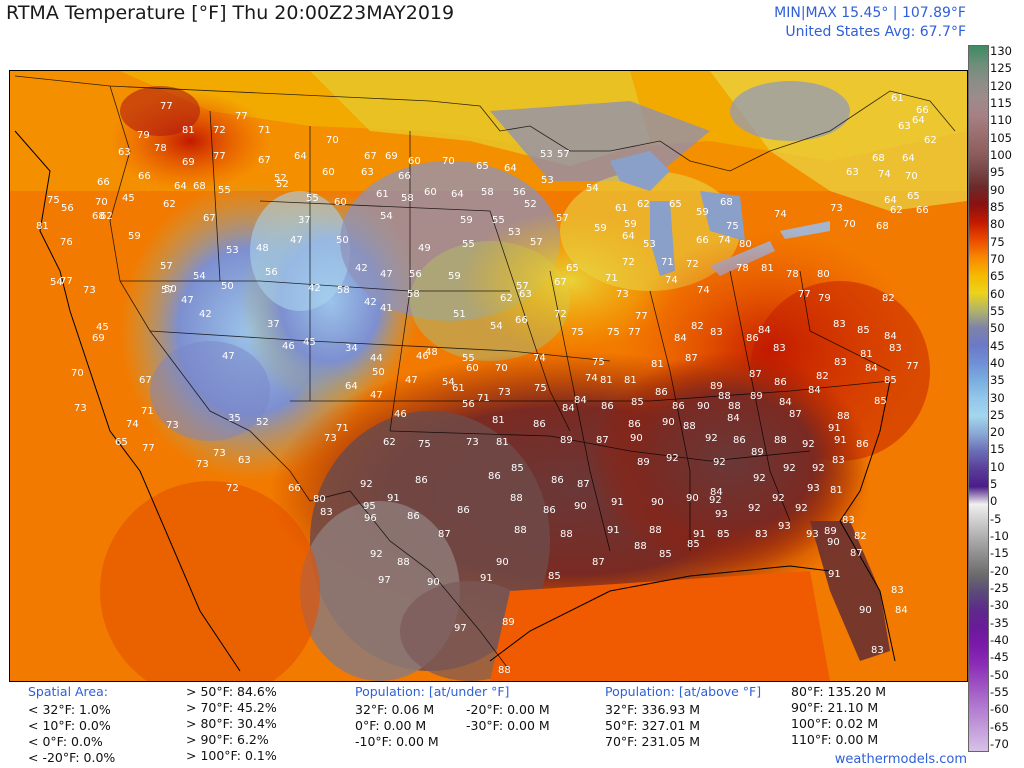  I want to click on stat-line: 90°F: 21.10 M, so click(835, 707).